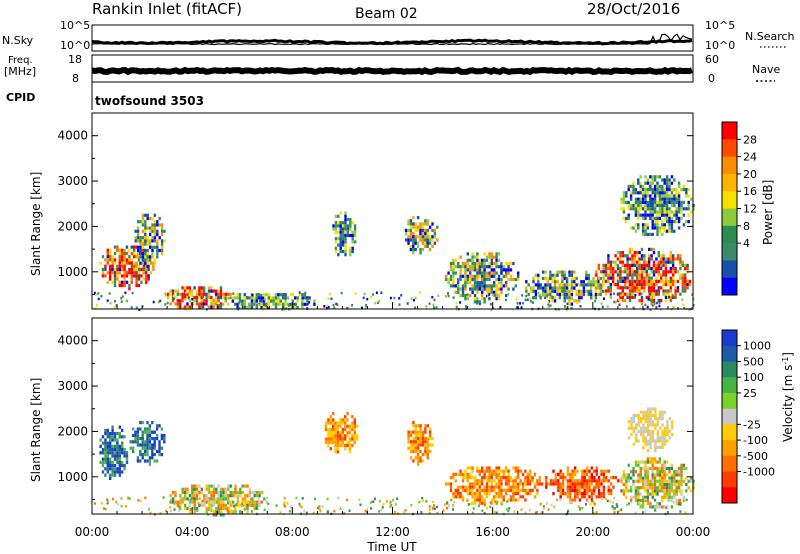 This screenshot has width=800, height=554. I want to click on nsky-label: N.Sky, so click(18, 40).